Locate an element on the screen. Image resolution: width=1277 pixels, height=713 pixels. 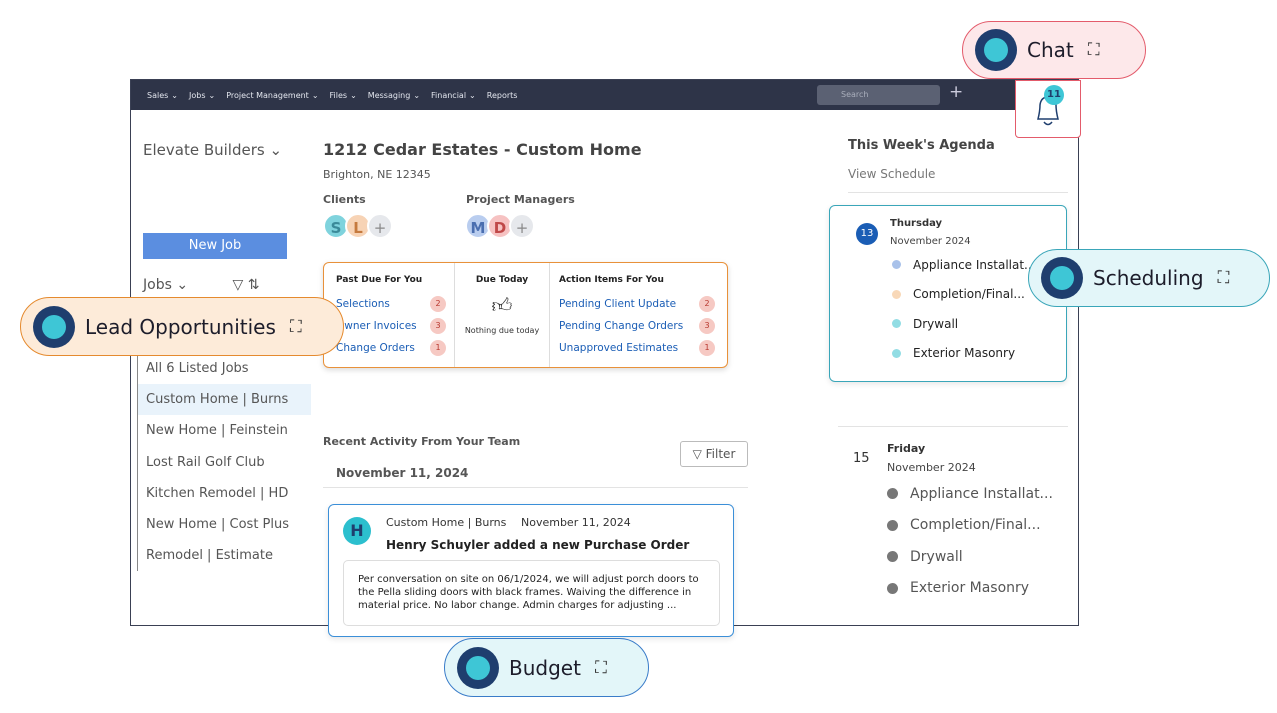
job-title: 1212 Cedar Estates - Custom Home is located at coordinates (482, 149).